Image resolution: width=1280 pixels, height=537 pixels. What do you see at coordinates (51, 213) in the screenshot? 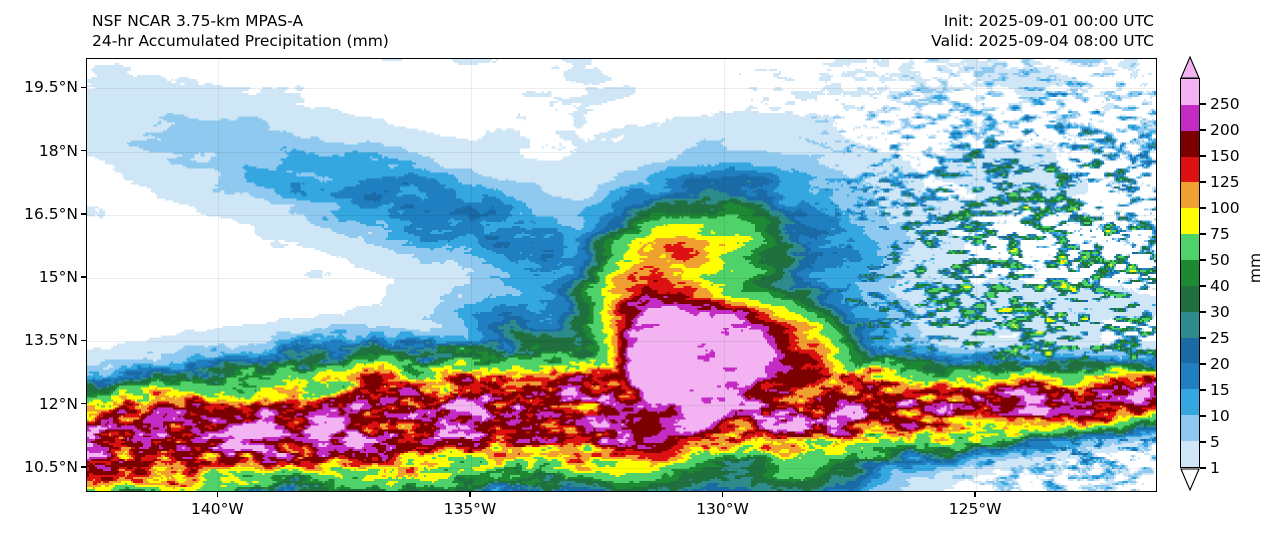
I see `latitude-tick-label: 16.5°N` at bounding box center [51, 213].